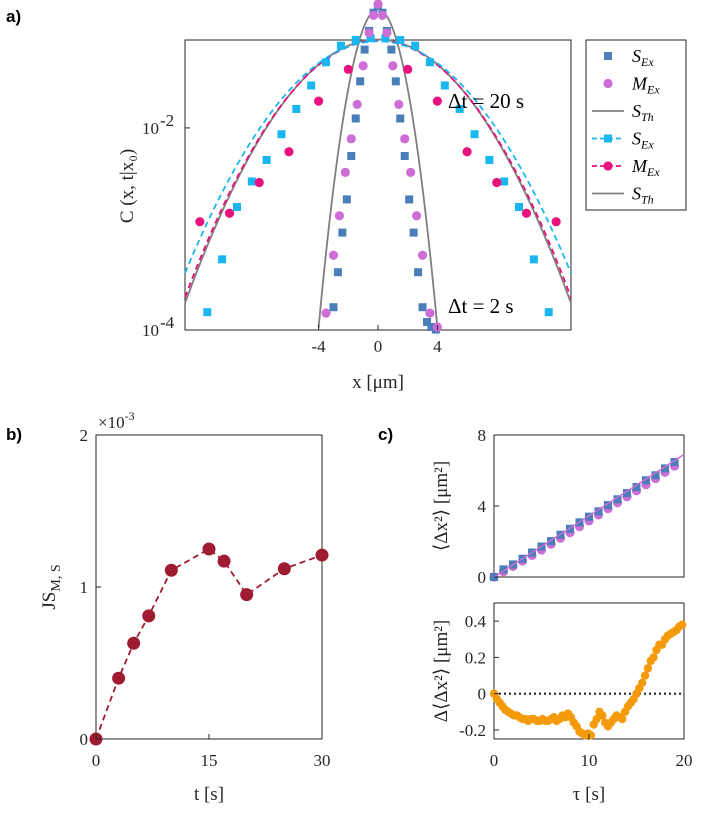 The height and width of the screenshot is (820, 709). What do you see at coordinates (476, 621) in the screenshot?
I see `c-bot-ytick-label-3: 0.4` at bounding box center [476, 621].